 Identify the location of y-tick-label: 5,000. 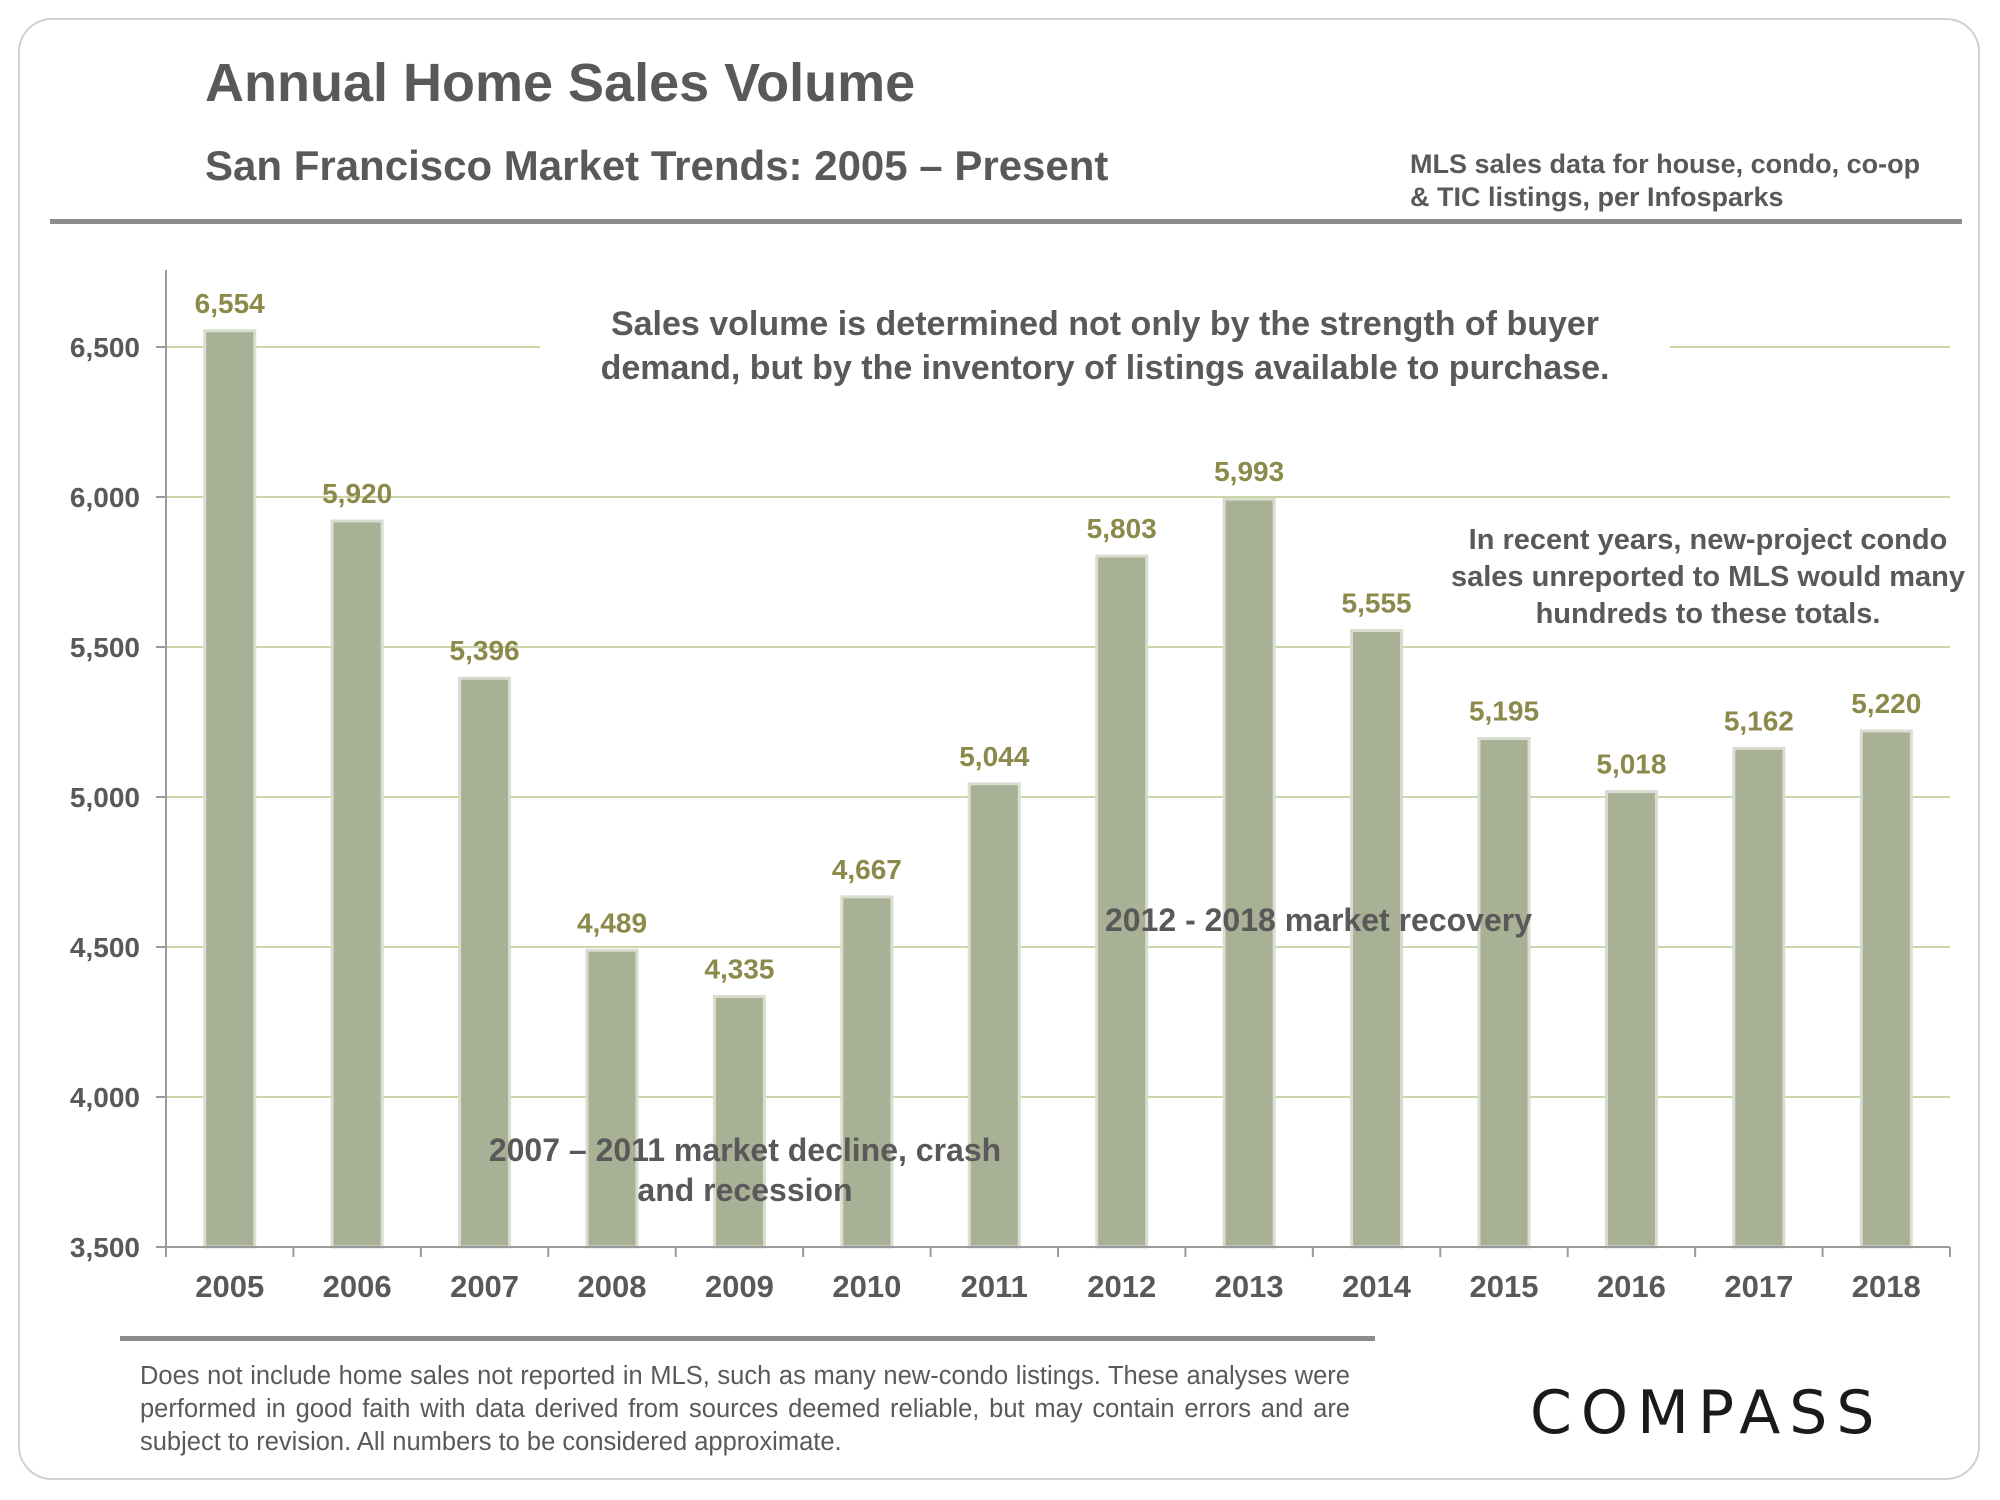
(105, 797).